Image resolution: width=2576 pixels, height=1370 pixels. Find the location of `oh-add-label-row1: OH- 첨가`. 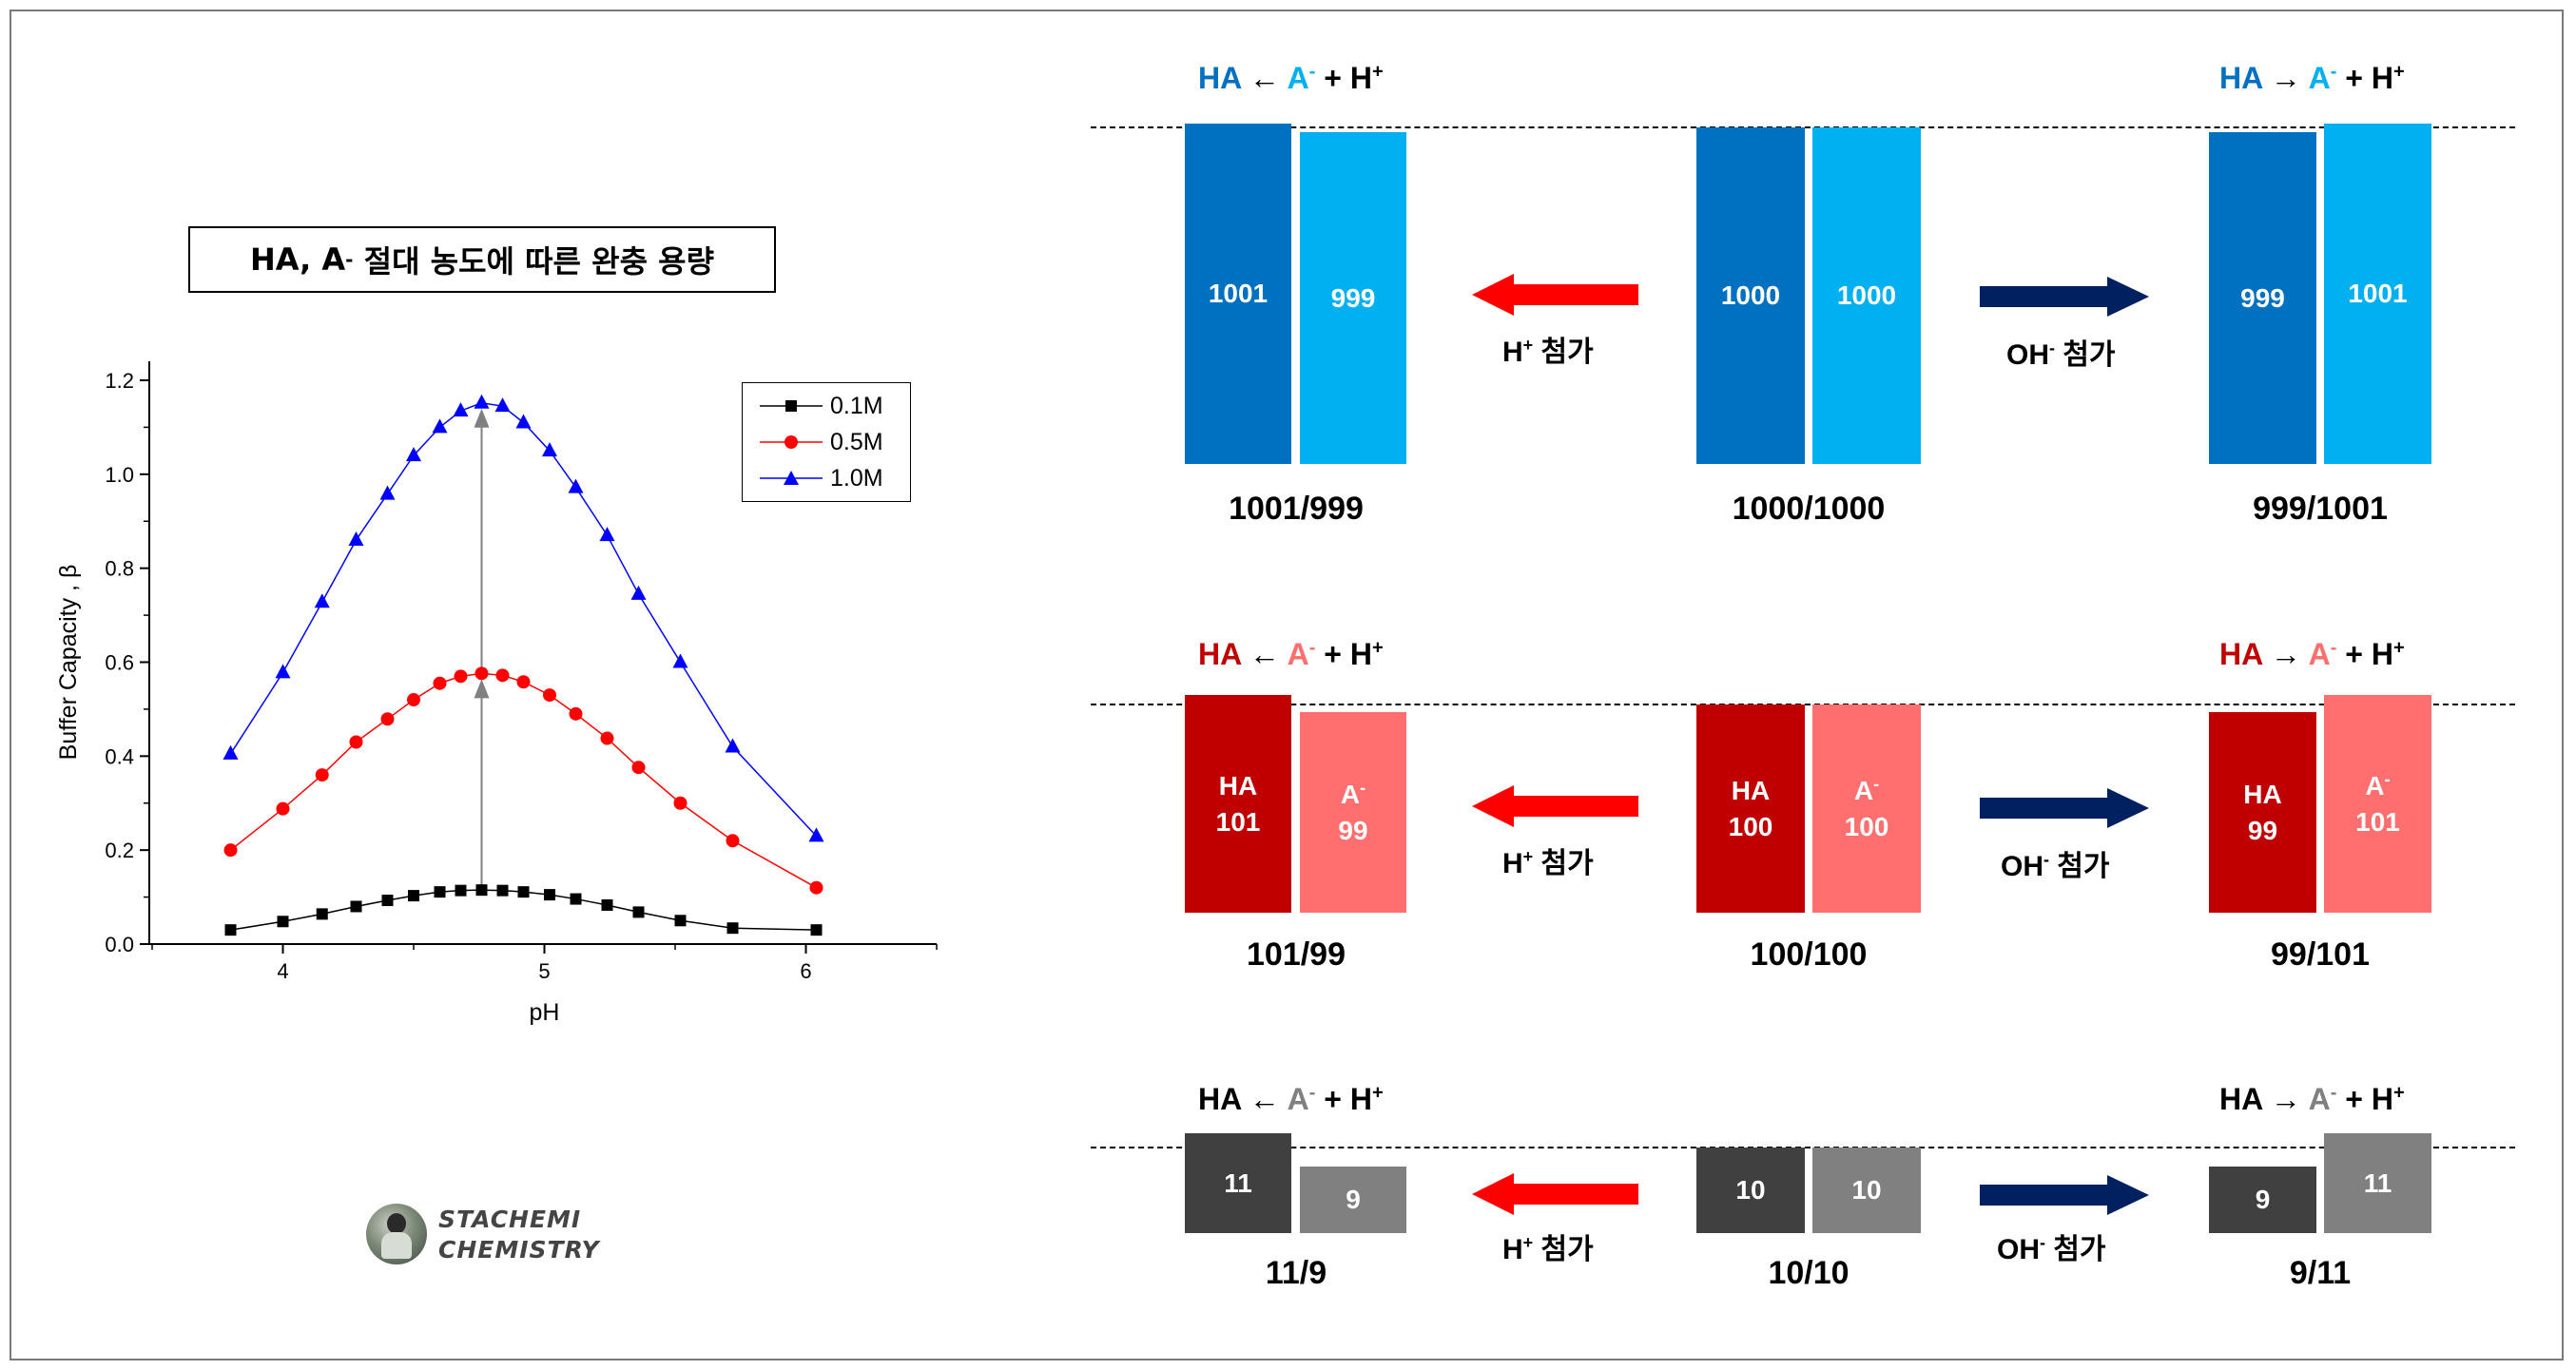

oh-add-label-row1: OH- 첨가 is located at coordinates (2061, 352).